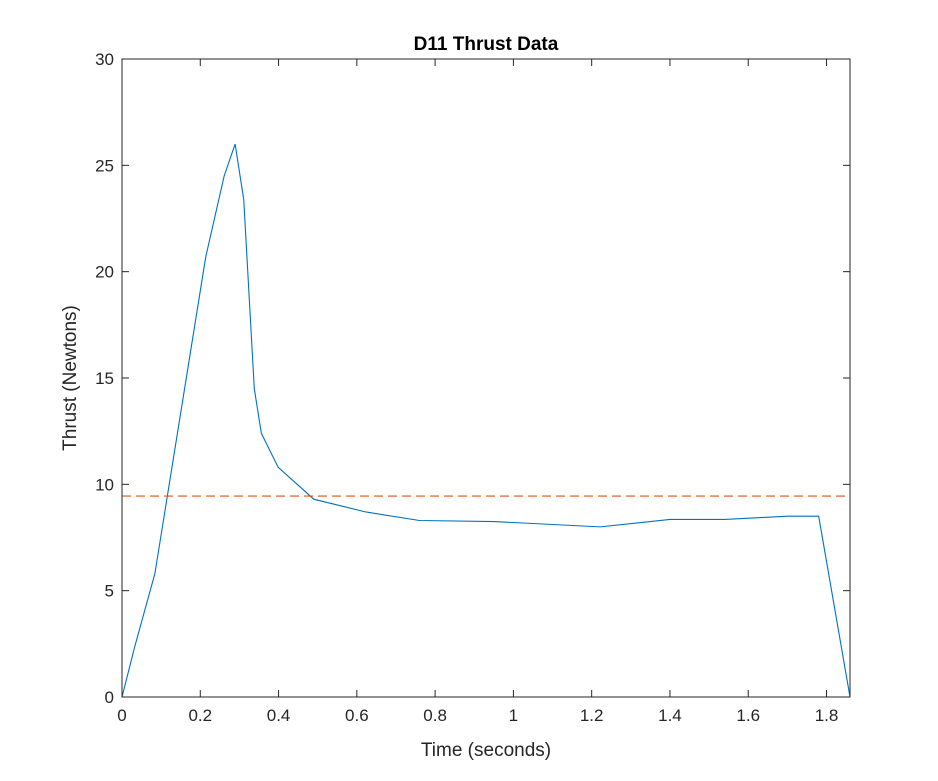  Describe the element at coordinates (486, 44) in the screenshot. I see `chart-title: D11 Thrust Data` at that location.